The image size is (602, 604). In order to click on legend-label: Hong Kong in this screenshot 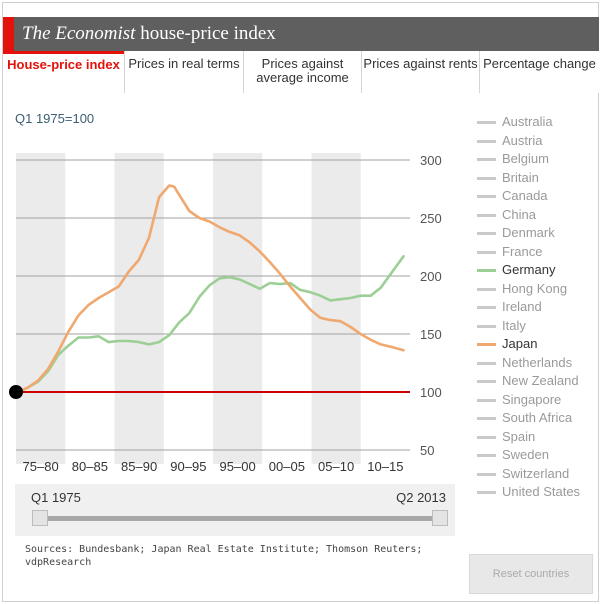, I will do `click(535, 288)`.